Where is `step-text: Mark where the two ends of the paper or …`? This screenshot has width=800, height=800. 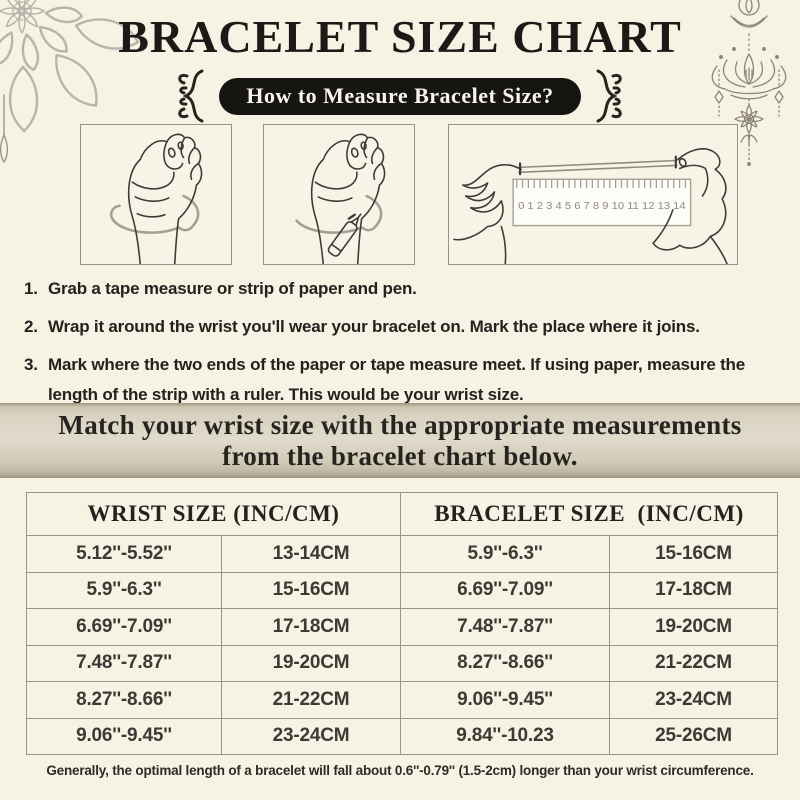 step-text: Mark where the two ends of the paper or … is located at coordinates (396, 379).